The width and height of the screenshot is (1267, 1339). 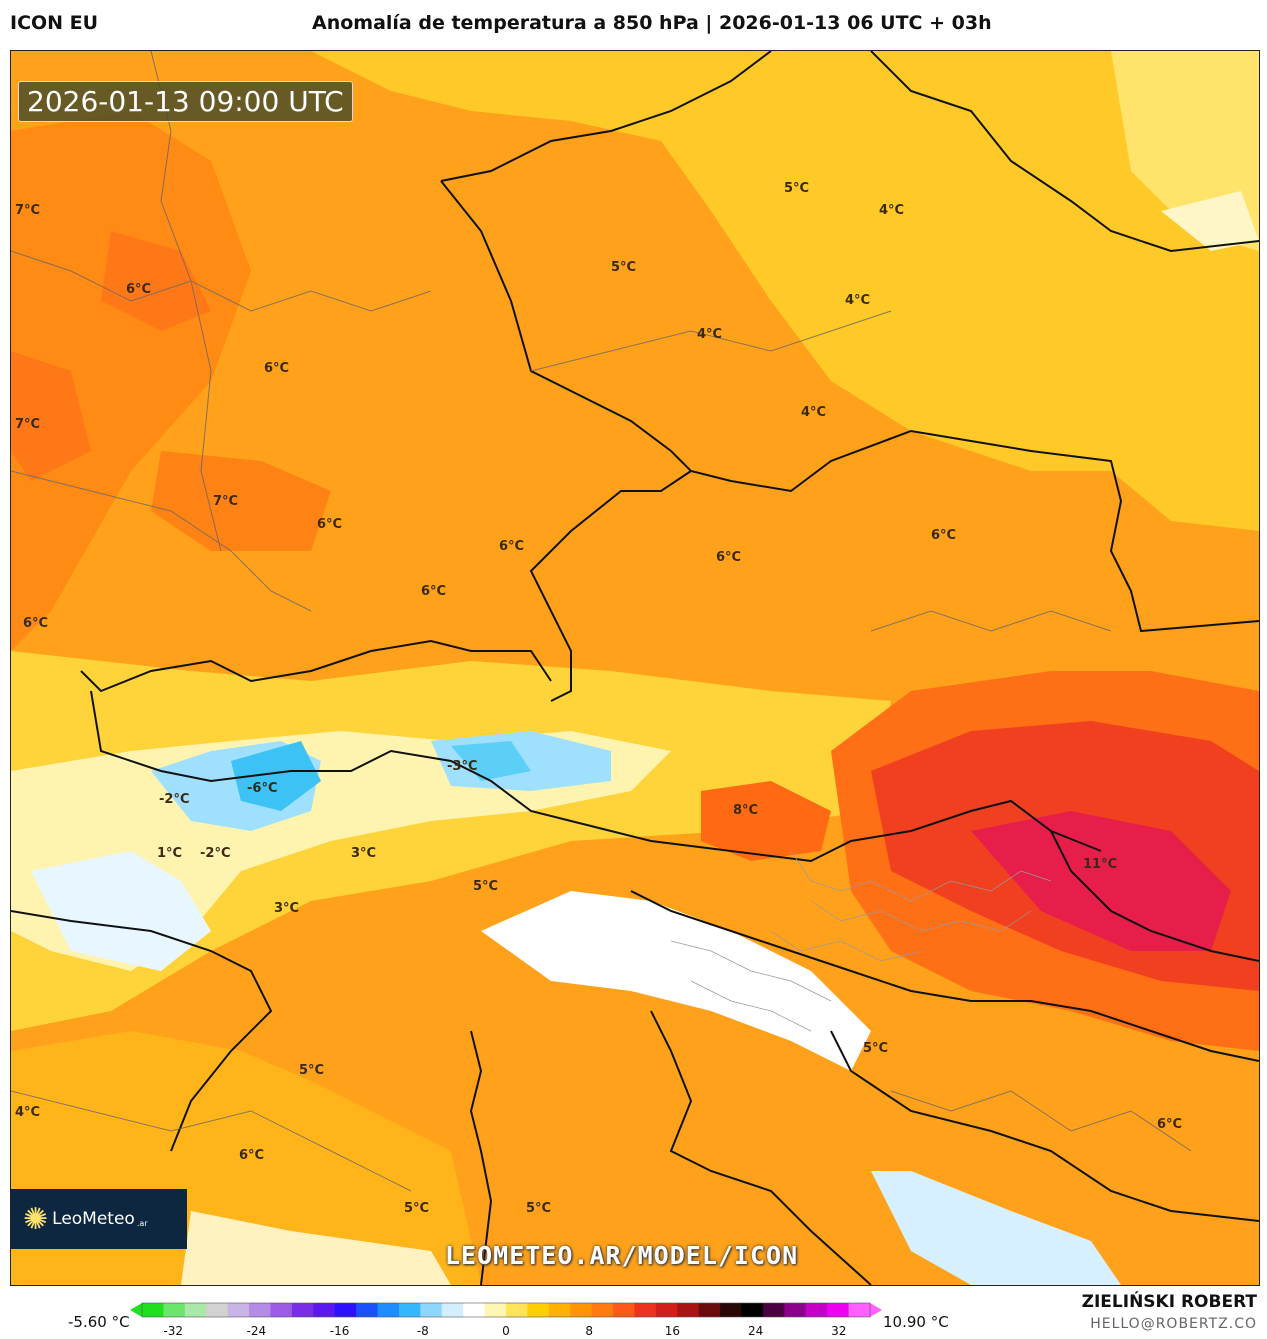 I want to click on colorbar-tick-label: 8, so click(x=589, y=1331).